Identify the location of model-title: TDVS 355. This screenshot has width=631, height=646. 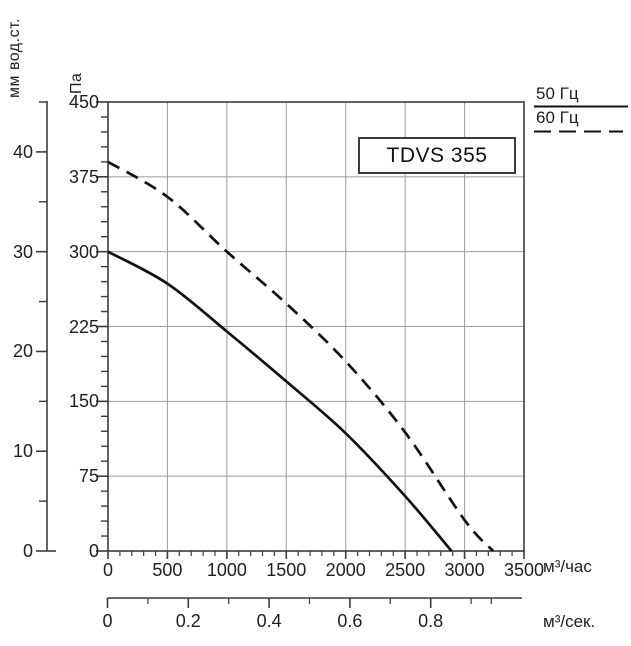
(437, 155).